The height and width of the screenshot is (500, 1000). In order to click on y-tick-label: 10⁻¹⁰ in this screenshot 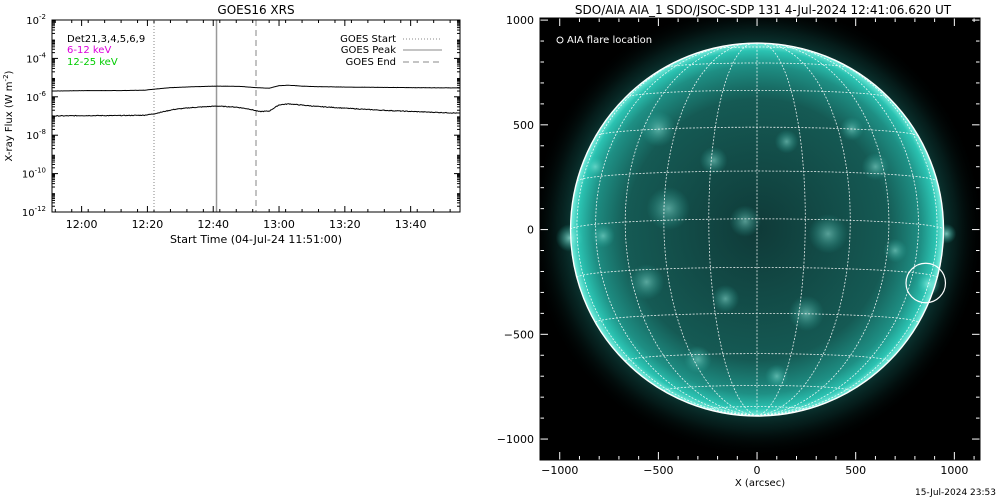, I will do `click(34, 174)`.